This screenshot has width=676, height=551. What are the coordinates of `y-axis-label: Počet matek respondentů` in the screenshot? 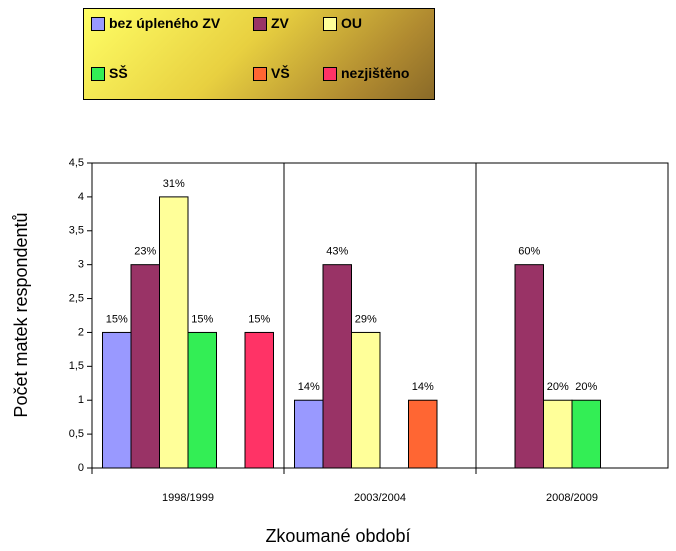 It's located at (21, 314).